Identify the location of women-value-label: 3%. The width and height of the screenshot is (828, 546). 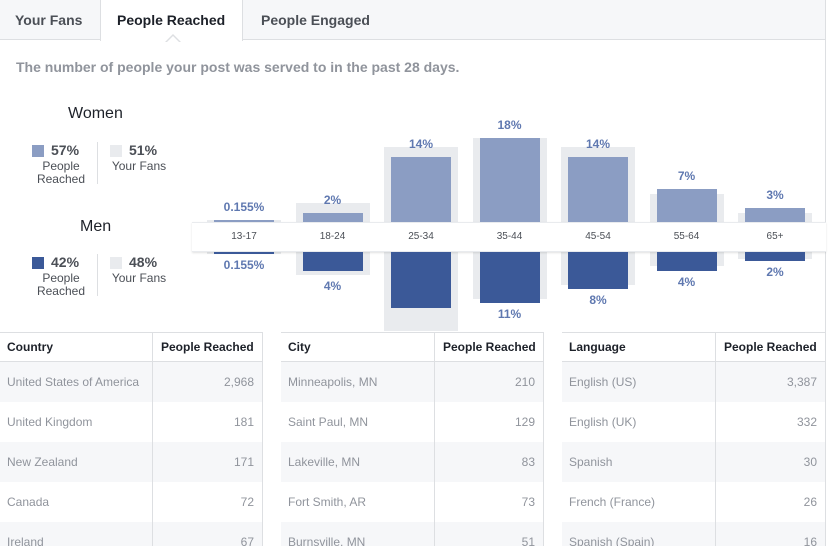
(775, 195).